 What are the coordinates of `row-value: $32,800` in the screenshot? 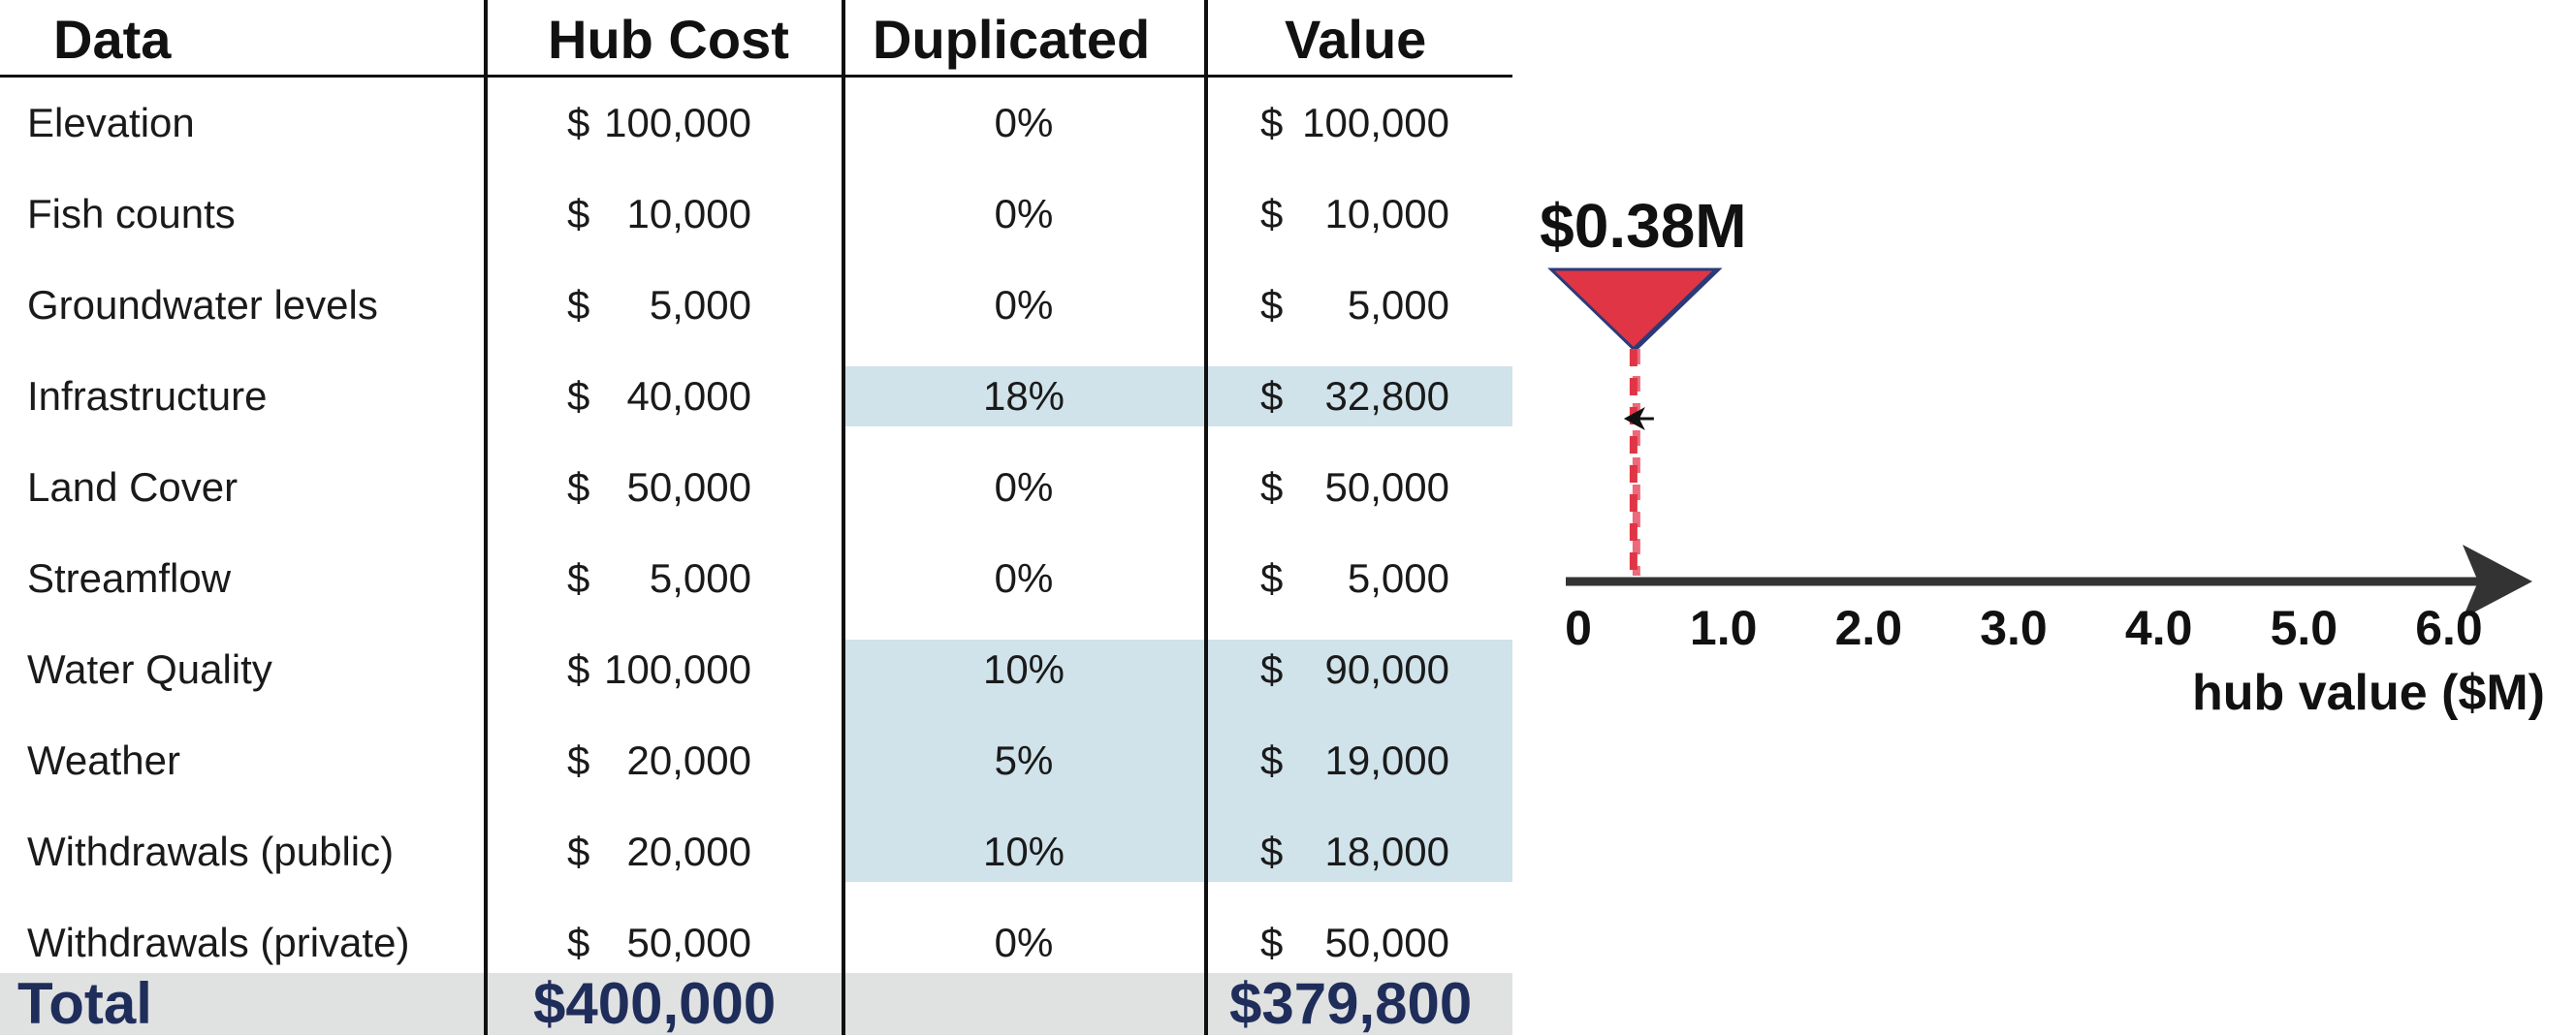 It's located at (1354, 396).